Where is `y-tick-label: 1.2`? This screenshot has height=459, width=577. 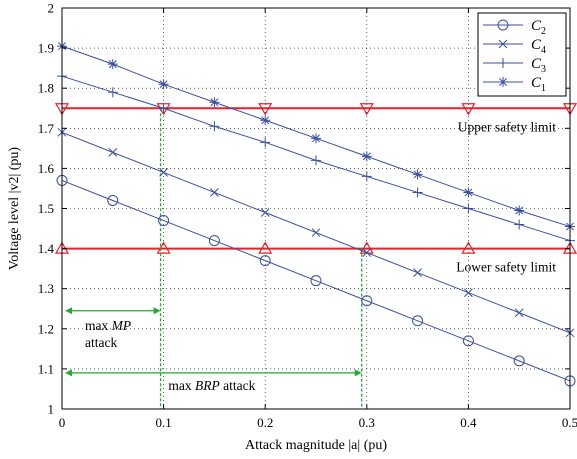 y-tick-label: 1.2 is located at coordinates (46, 328).